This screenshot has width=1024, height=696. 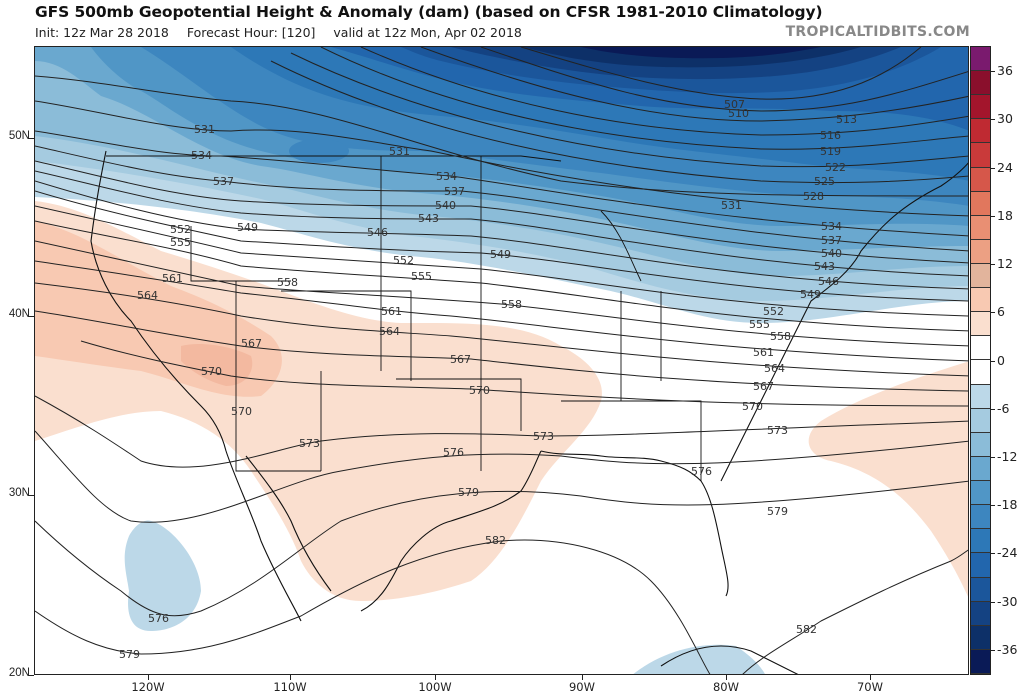 What do you see at coordinates (377, 232) in the screenshot?
I see `svg-text: 546` at bounding box center [377, 232].